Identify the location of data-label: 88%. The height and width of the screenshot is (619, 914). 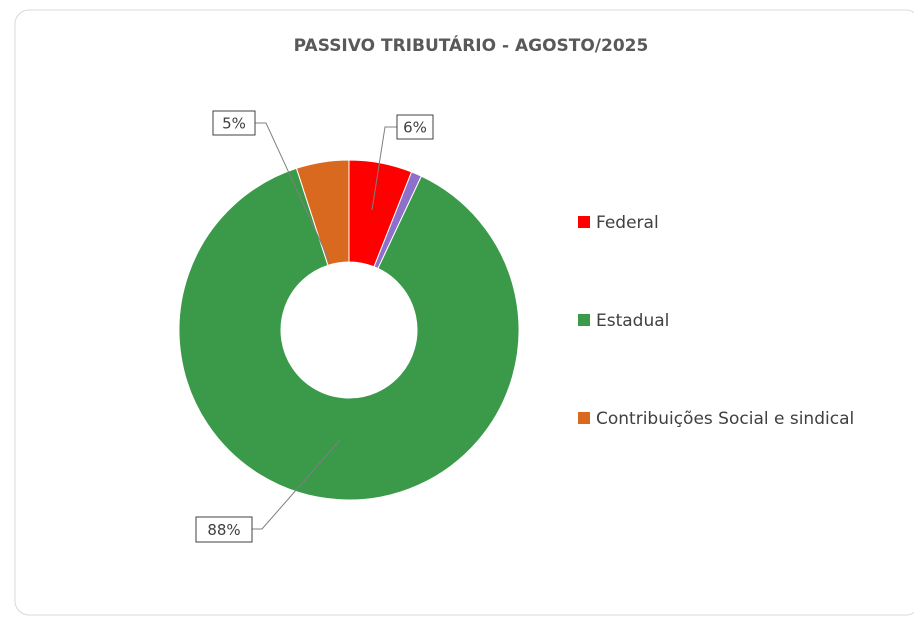
(223, 530).